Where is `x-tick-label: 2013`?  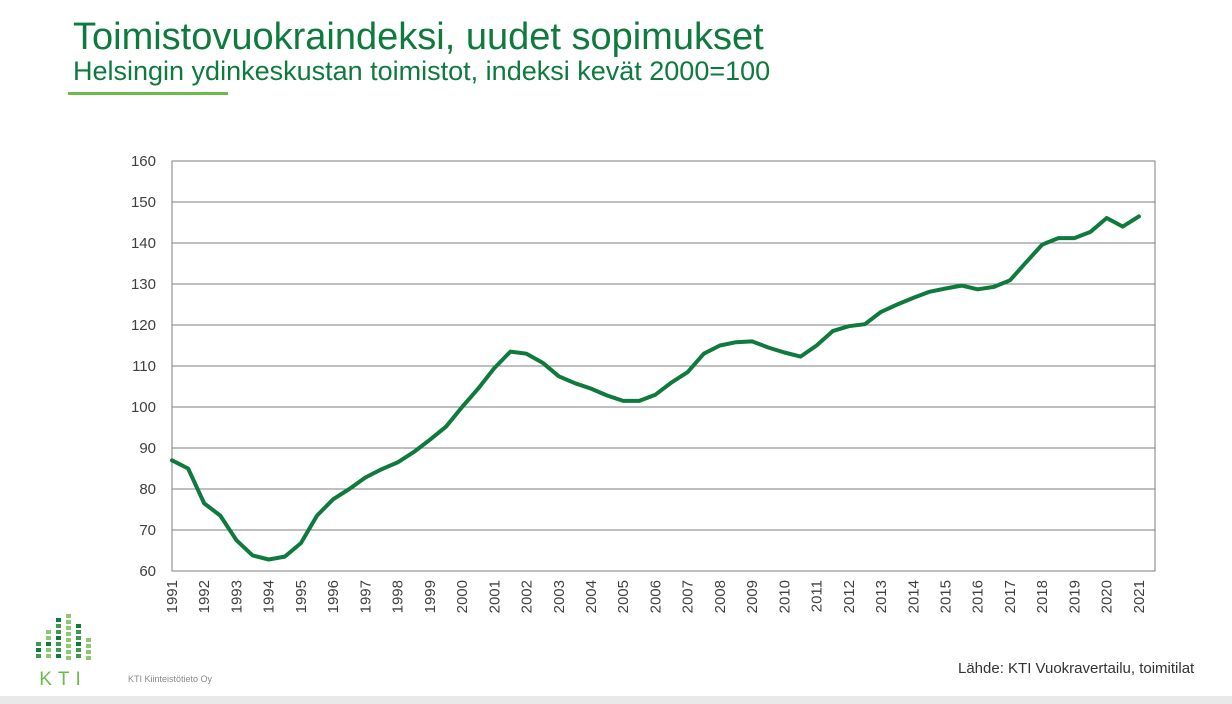 x-tick-label: 2013 is located at coordinates (881, 596).